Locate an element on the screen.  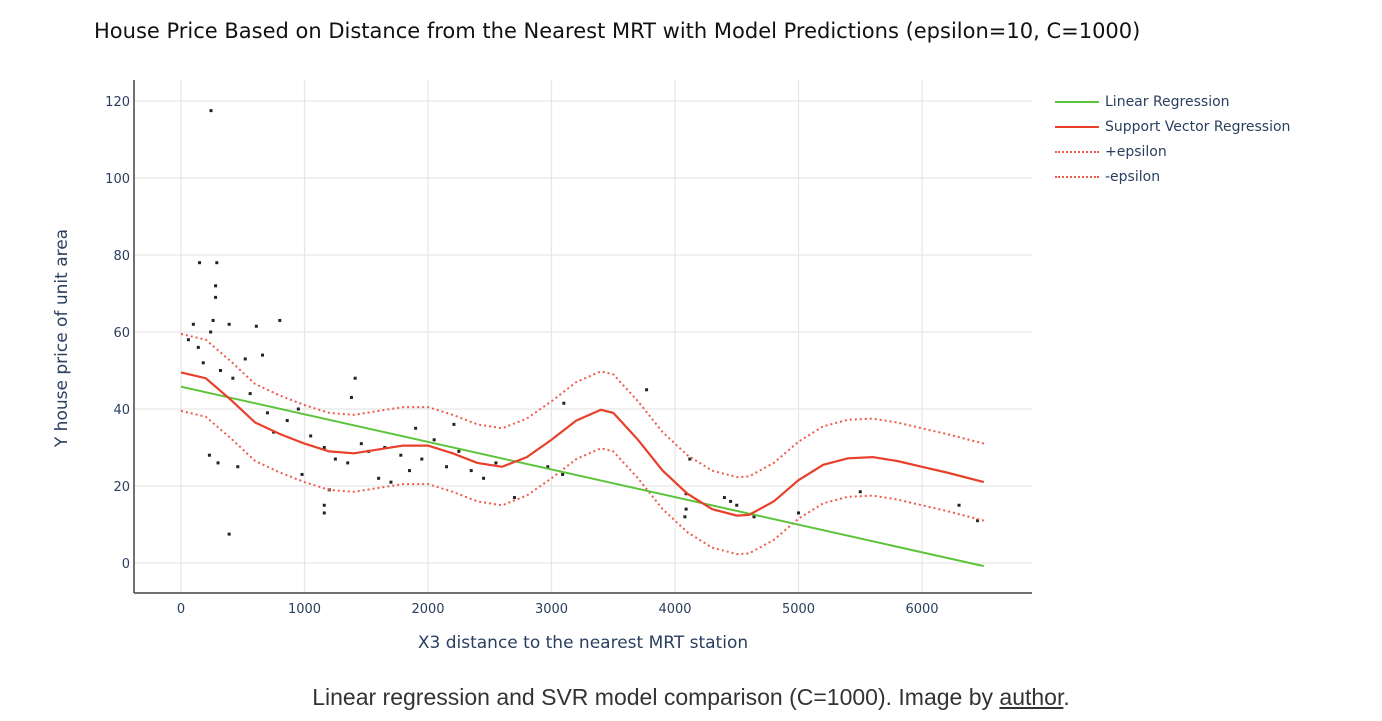
plus-epsilon-line is located at coordinates (582, 405).